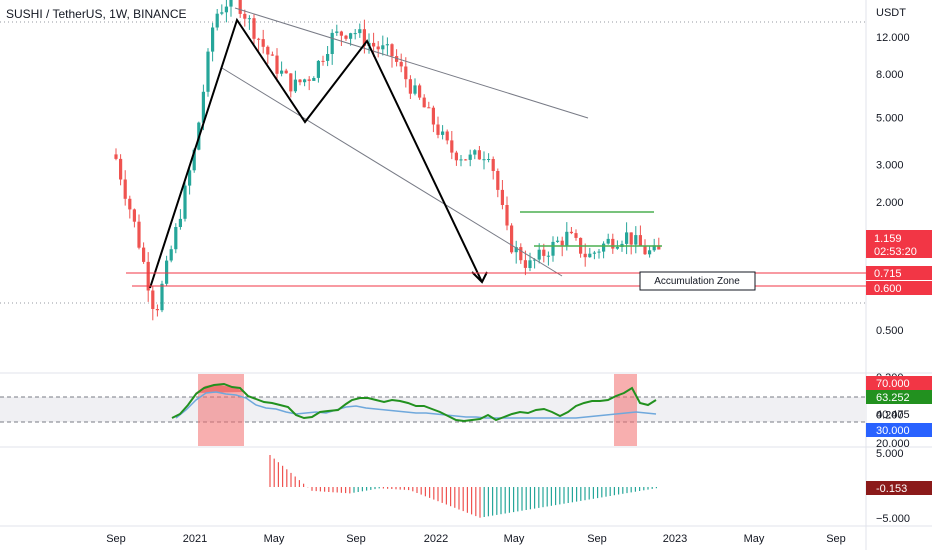 The image size is (932, 550). I want to click on countdown-label: 02:53:20, so click(895, 252).